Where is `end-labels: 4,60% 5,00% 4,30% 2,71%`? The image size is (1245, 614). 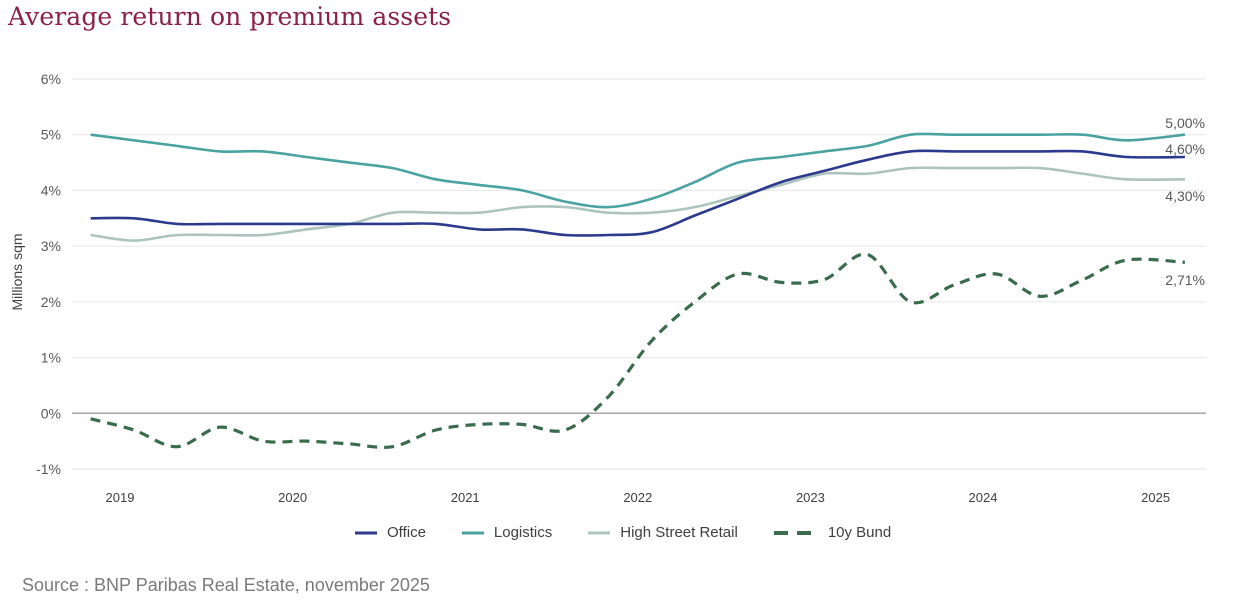 end-labels: 4,60% 5,00% 4,30% 2,71% is located at coordinates (1185, 201).